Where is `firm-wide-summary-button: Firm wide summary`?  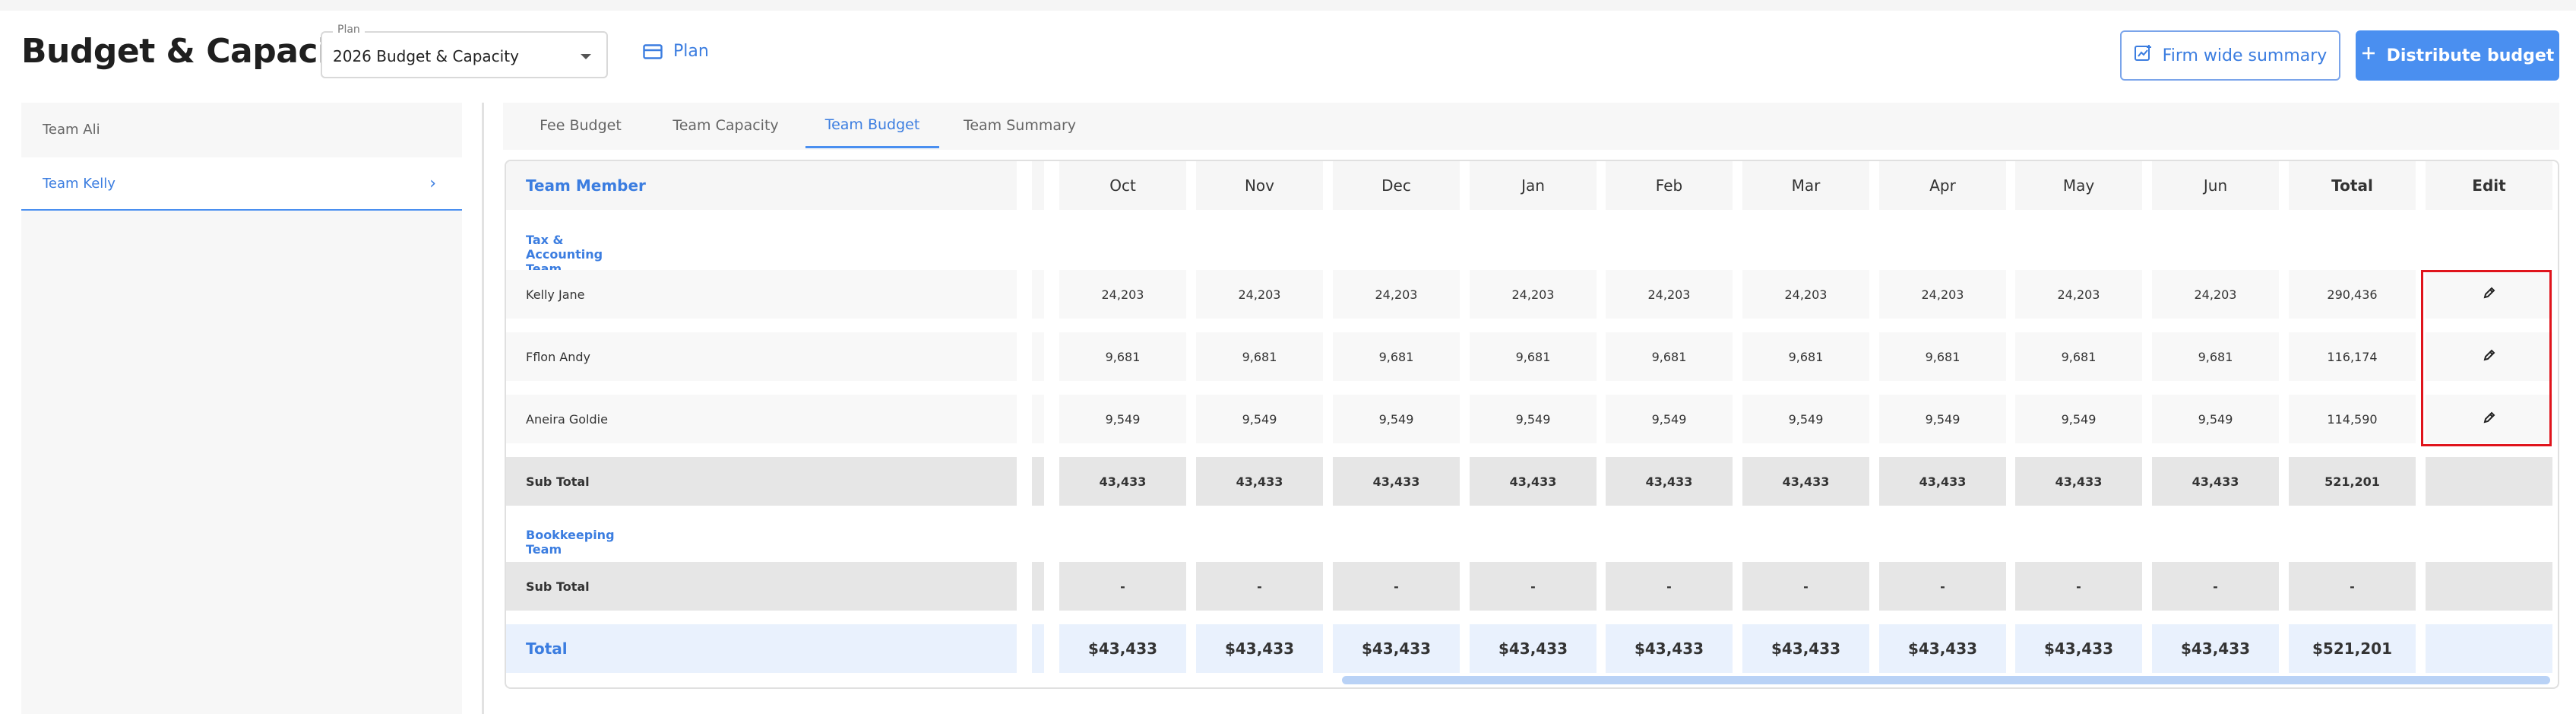 firm-wide-summary-button: Firm wide summary is located at coordinates (2230, 55).